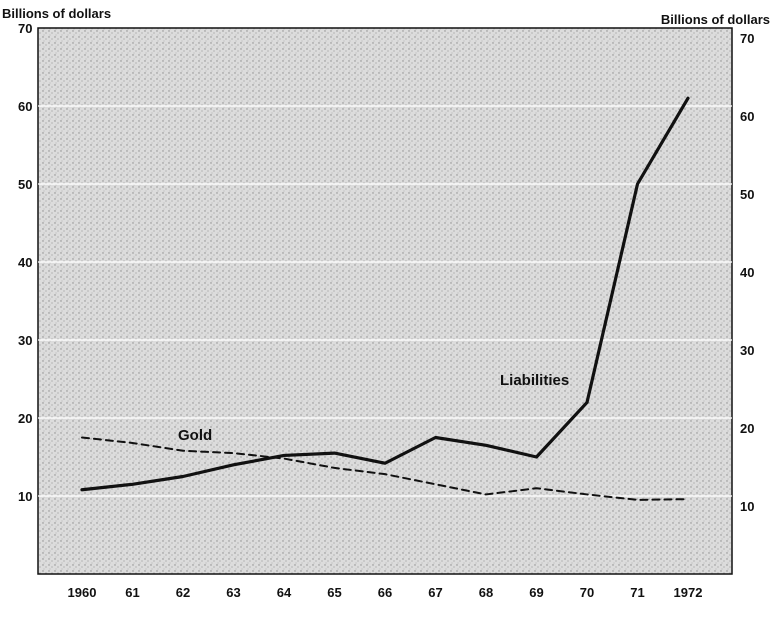 This screenshot has width=773, height=622. What do you see at coordinates (25, 106) in the screenshot?
I see `left-tick-label: 60` at bounding box center [25, 106].